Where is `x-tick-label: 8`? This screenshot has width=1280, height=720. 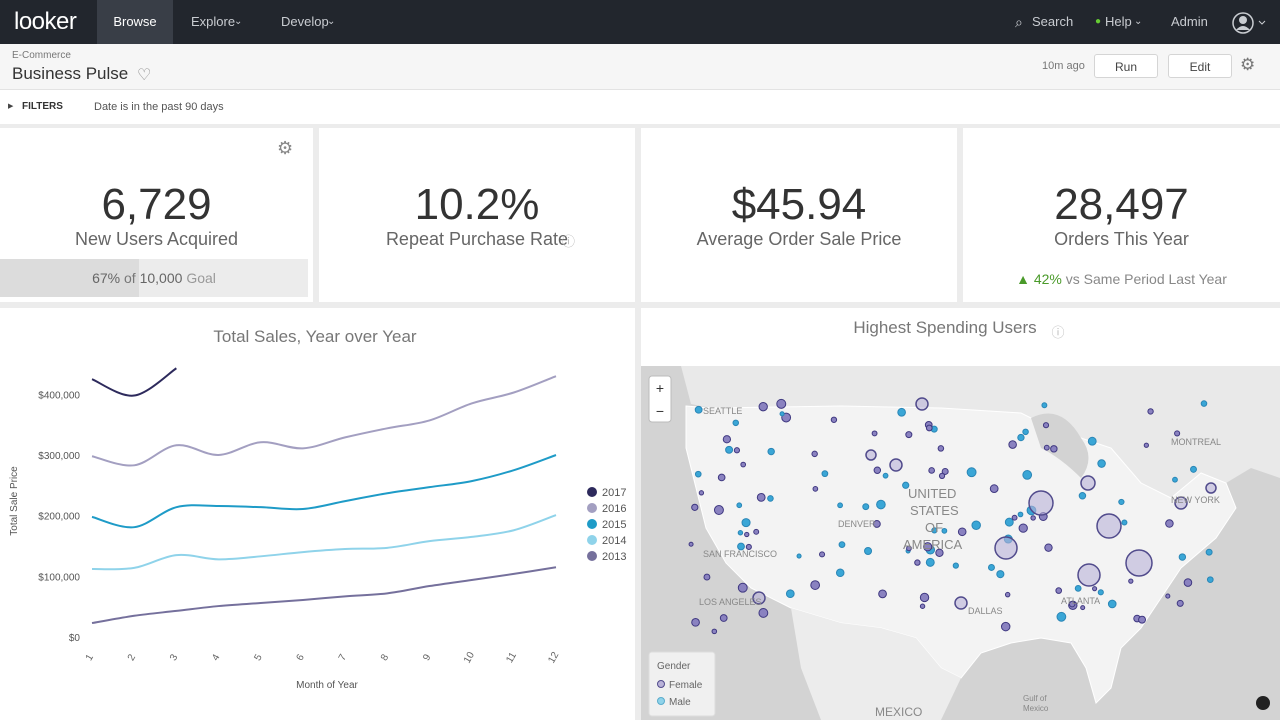 x-tick-label: 8 is located at coordinates (385, 657).